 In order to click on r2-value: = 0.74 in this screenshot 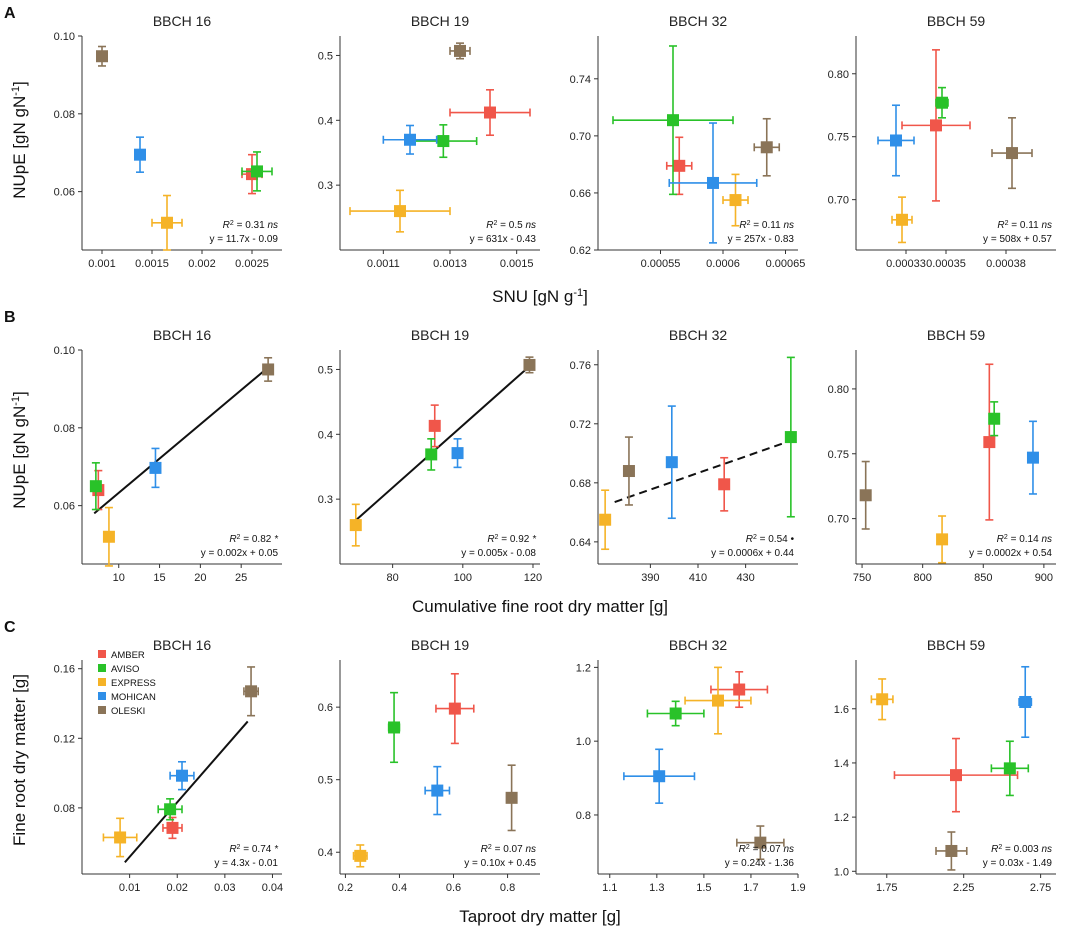, I will do `click(257, 849)`.